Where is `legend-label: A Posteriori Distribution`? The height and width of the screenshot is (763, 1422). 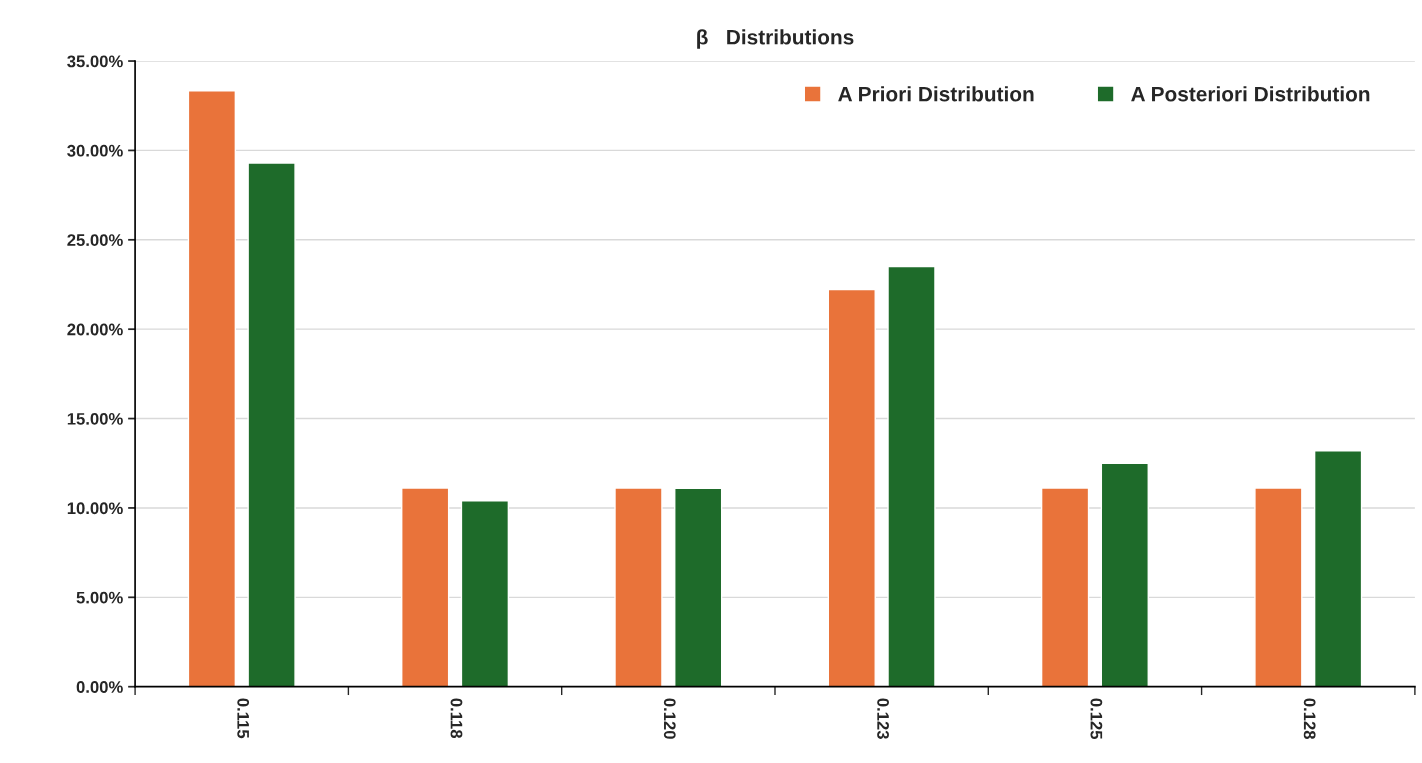
legend-label: A Posteriori Distribution is located at coordinates (1250, 94).